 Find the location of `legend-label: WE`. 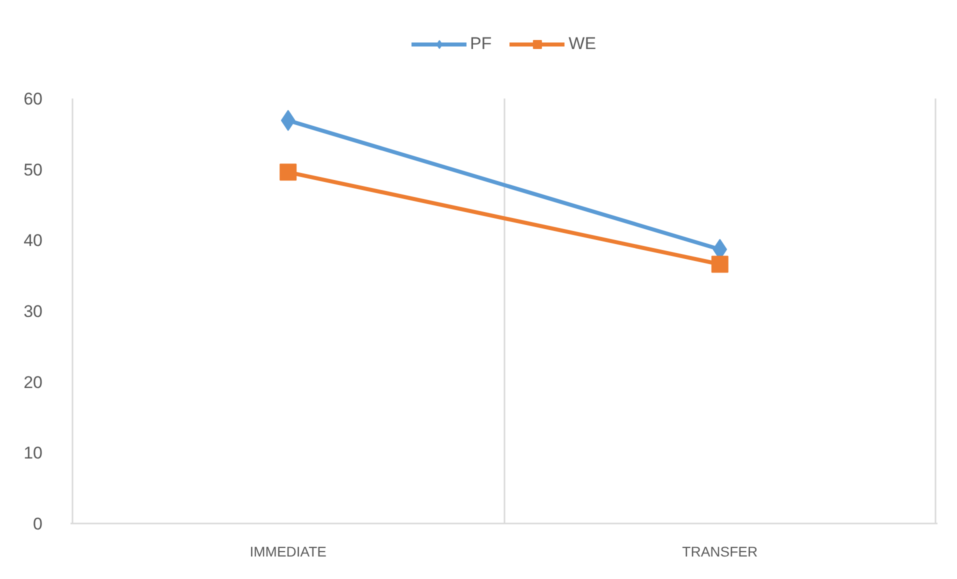

legend-label: WE is located at coordinates (582, 44).